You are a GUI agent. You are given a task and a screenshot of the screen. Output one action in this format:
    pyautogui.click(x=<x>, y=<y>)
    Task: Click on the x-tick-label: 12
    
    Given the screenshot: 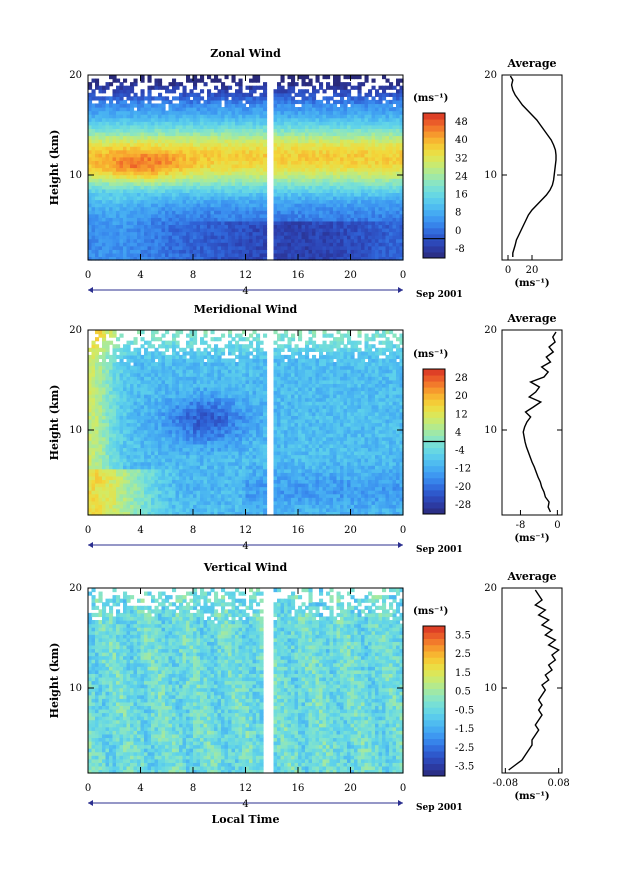 What is the action you would take?
    pyautogui.click(x=245, y=275)
    